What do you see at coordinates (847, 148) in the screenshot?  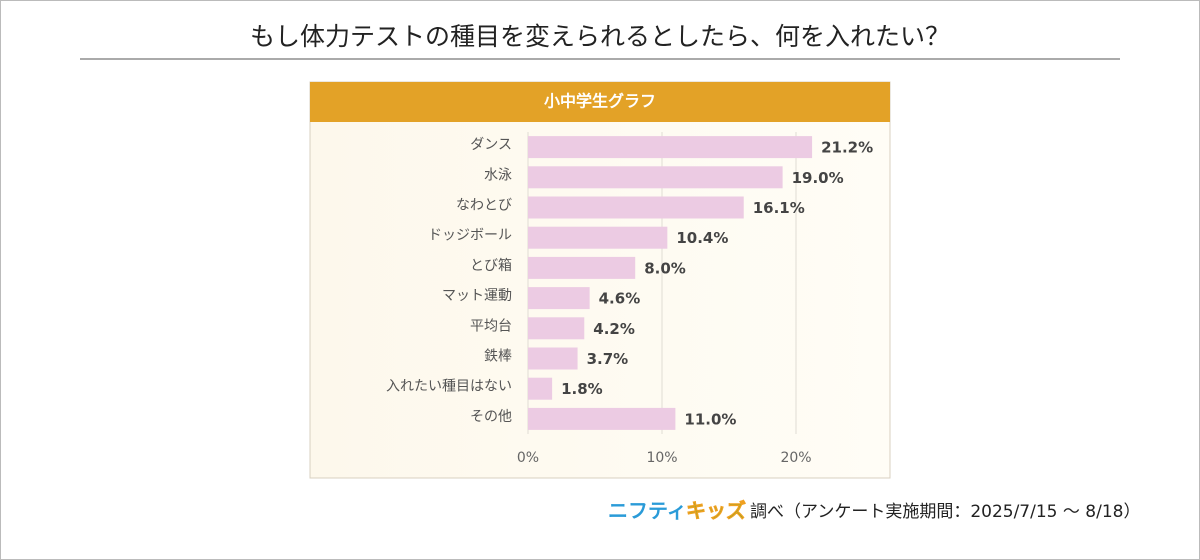 I see `value-label: 21.2%` at bounding box center [847, 148].